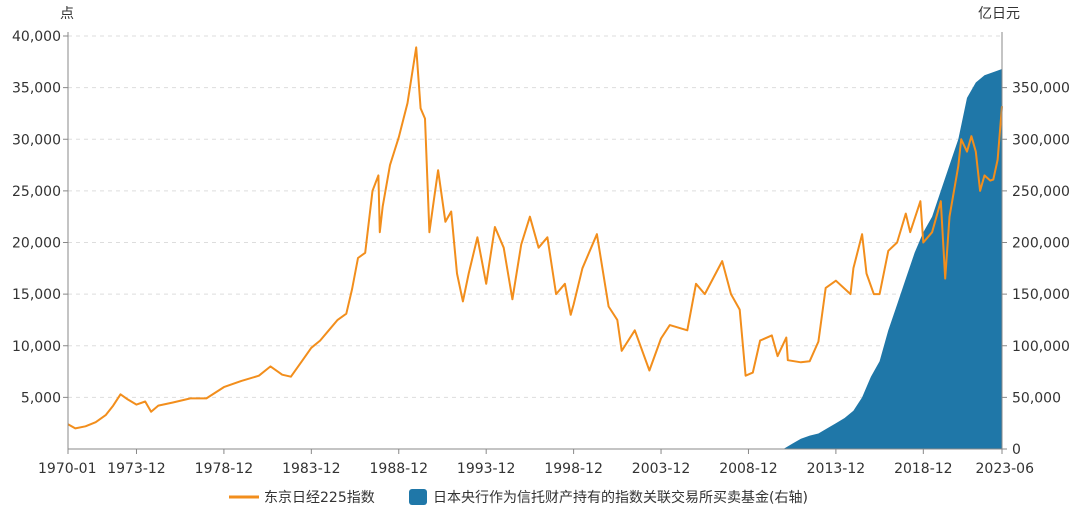 The height and width of the screenshot is (512, 1080). I want to click on left-tick-label: 15,000, so click(36, 295).